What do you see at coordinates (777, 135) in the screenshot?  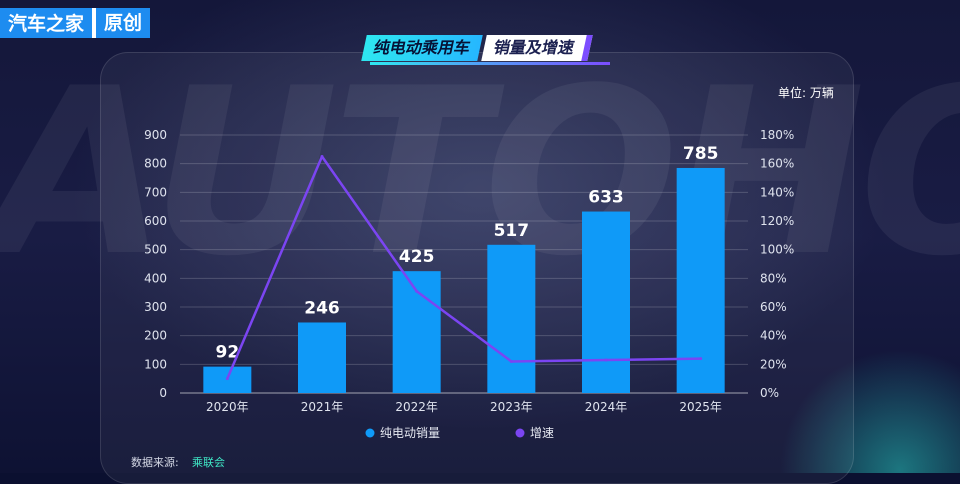 I see `y-right-tick-label: 180%` at bounding box center [777, 135].